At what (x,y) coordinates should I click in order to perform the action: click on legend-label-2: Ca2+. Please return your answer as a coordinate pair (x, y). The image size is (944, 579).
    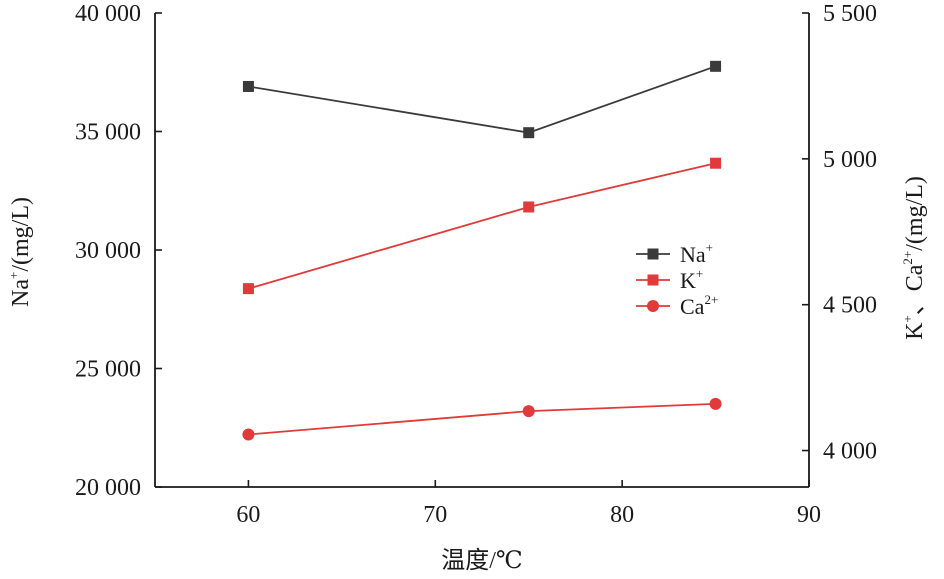
    Looking at the image, I should click on (699, 305).